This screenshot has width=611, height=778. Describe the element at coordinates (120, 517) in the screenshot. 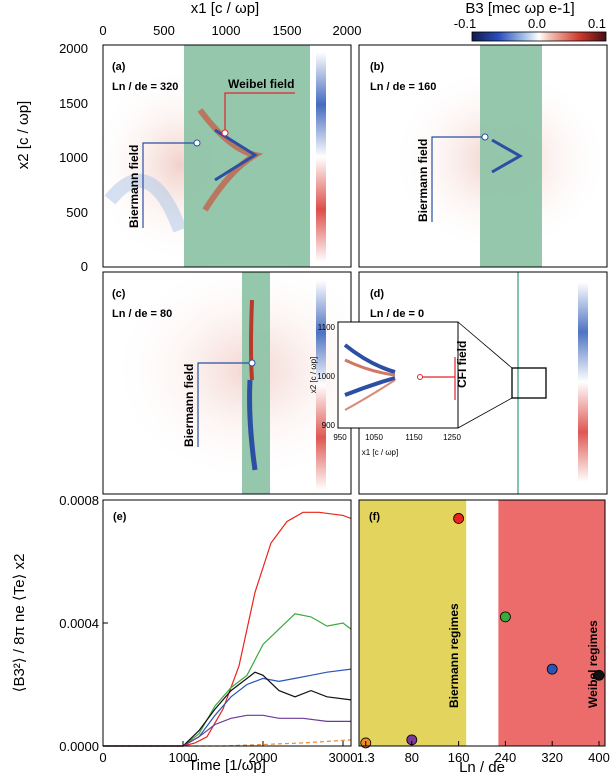

I see `panel-tag: (e)` at that location.